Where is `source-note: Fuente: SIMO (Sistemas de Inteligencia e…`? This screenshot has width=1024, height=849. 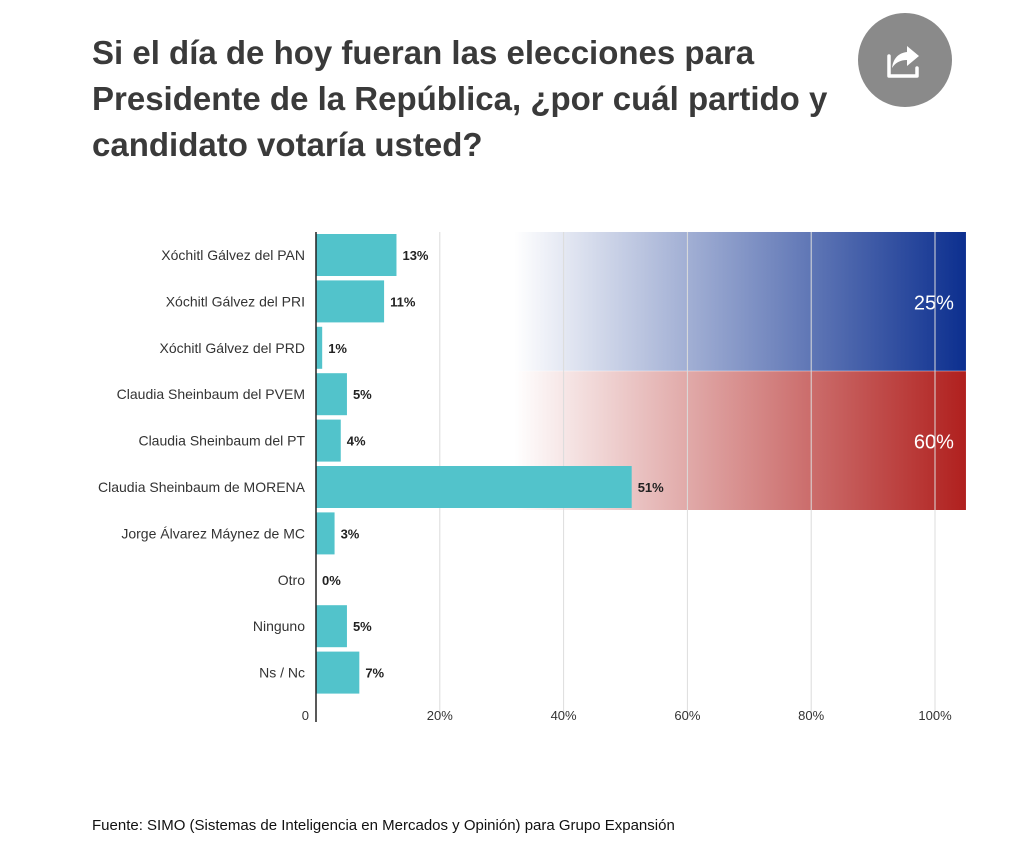
source-note: Fuente: SIMO (Sistemas de Inteligencia e… is located at coordinates (383, 825).